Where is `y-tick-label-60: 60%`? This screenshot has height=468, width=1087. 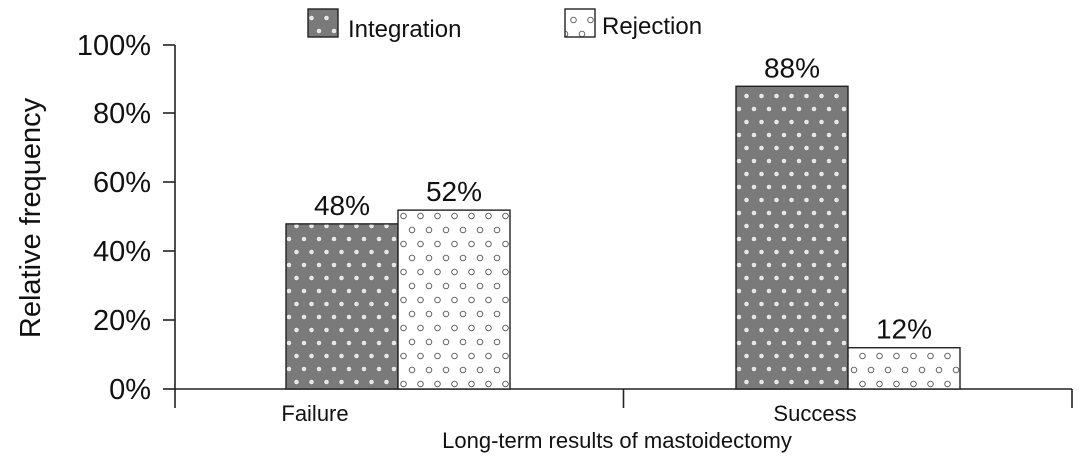 y-tick-label-60: 60% is located at coordinates (122, 183).